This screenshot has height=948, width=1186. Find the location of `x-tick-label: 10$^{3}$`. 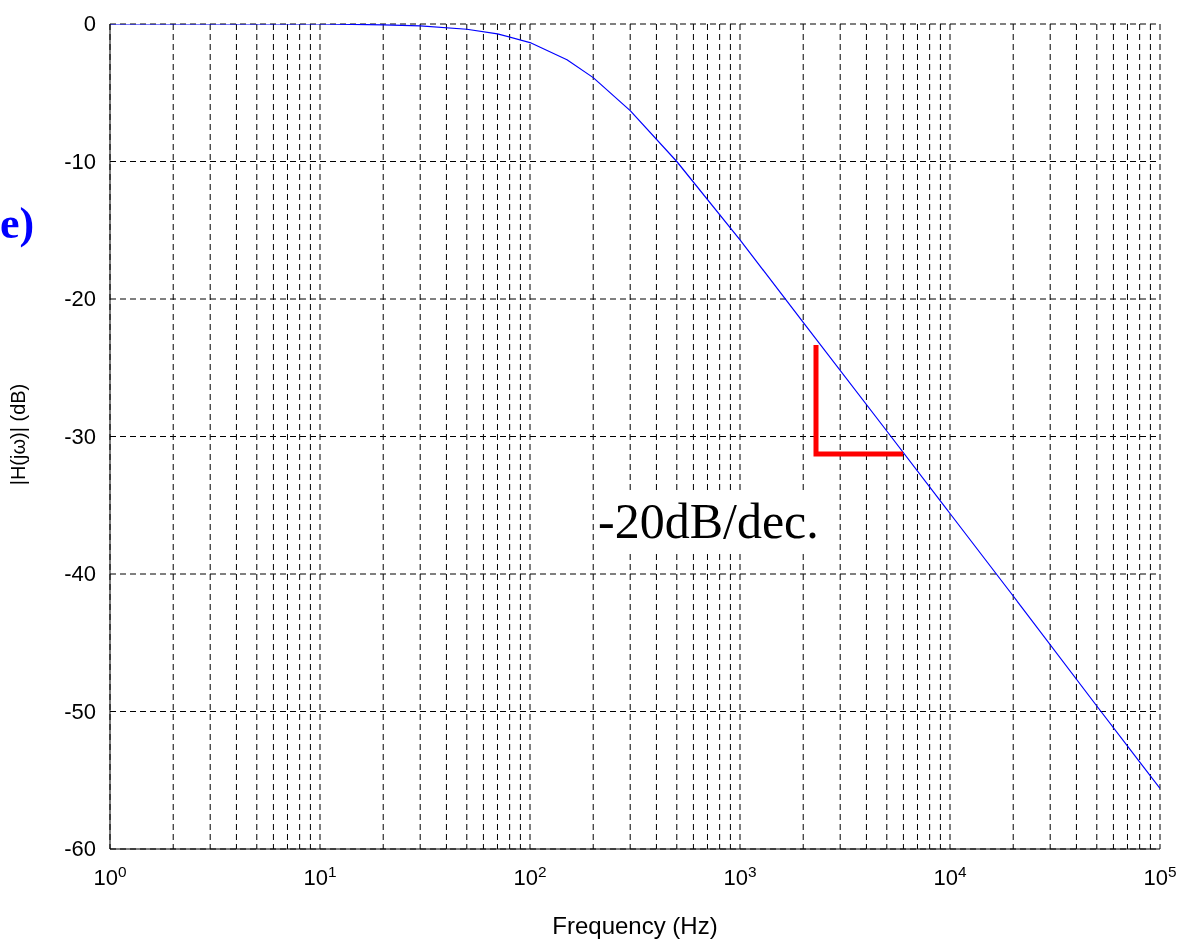

x-tick-label: 10$^{3}$ is located at coordinates (740, 876).